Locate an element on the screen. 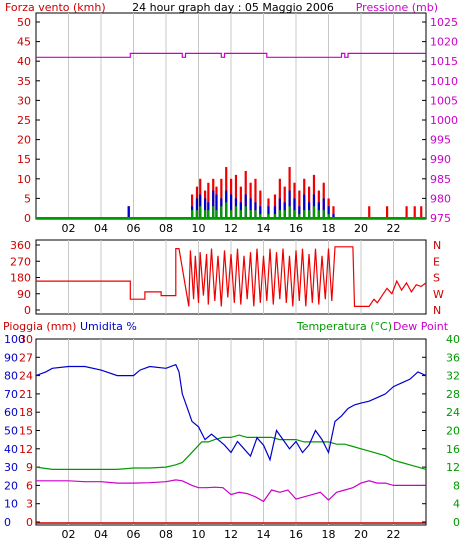  humidity-x-tick-label: 14 is located at coordinates (264, 534).